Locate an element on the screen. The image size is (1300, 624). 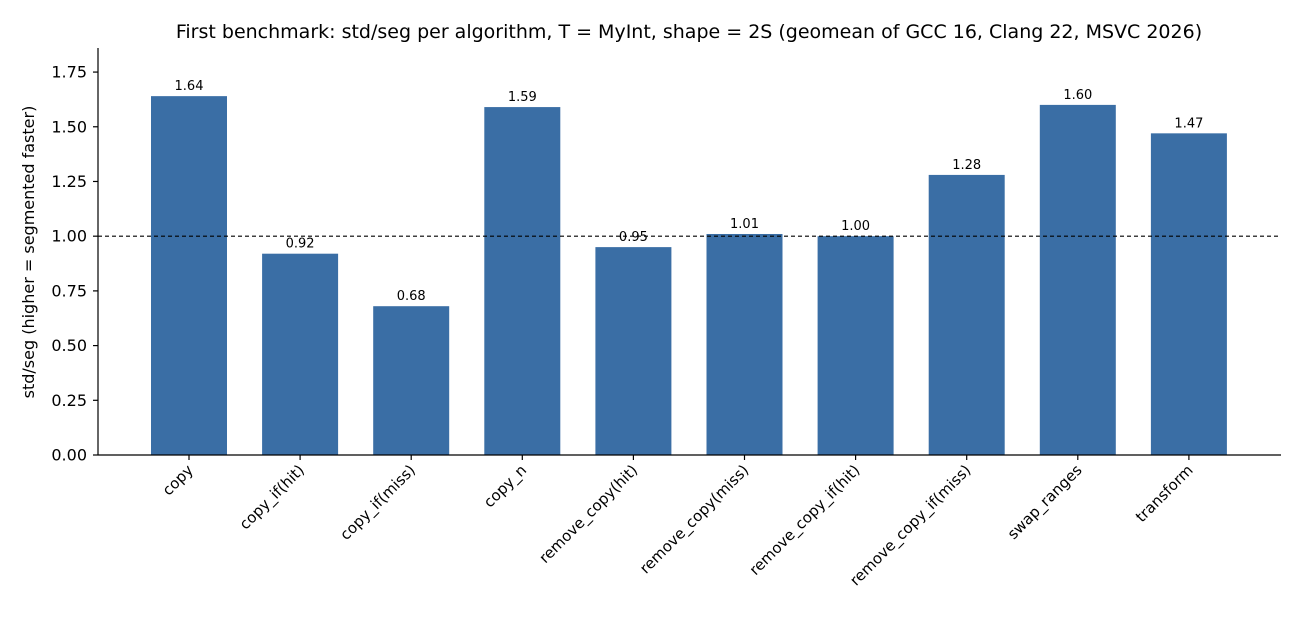
data-label-3: 1.59 is located at coordinates (522, 97).